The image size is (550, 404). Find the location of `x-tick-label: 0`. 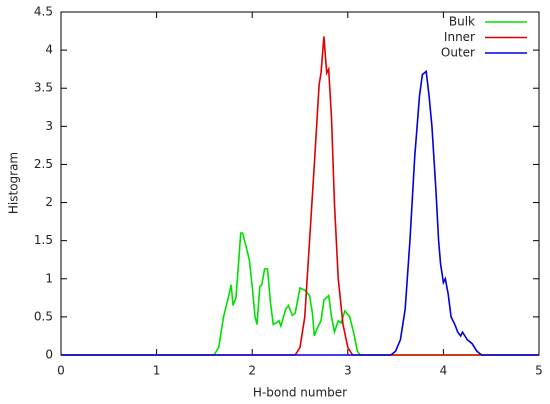

x-tick-label: 0 is located at coordinates (61, 371).